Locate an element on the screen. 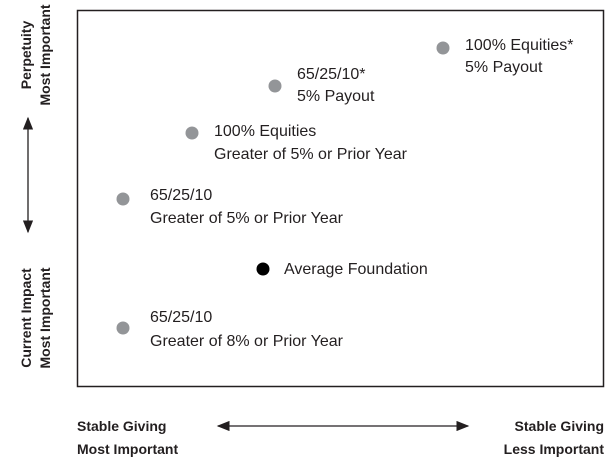 This screenshot has height=463, width=616. y-bottom-label: Current Impact is located at coordinates (26, 318).